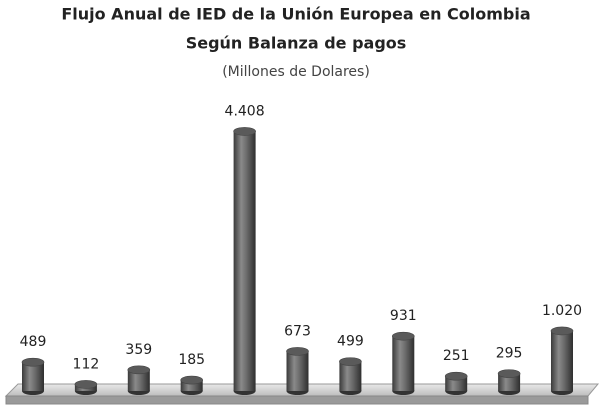 The height and width of the screenshot is (413, 602). Describe the element at coordinates (562, 311) in the screenshot. I see `data-label: 1.020` at that location.